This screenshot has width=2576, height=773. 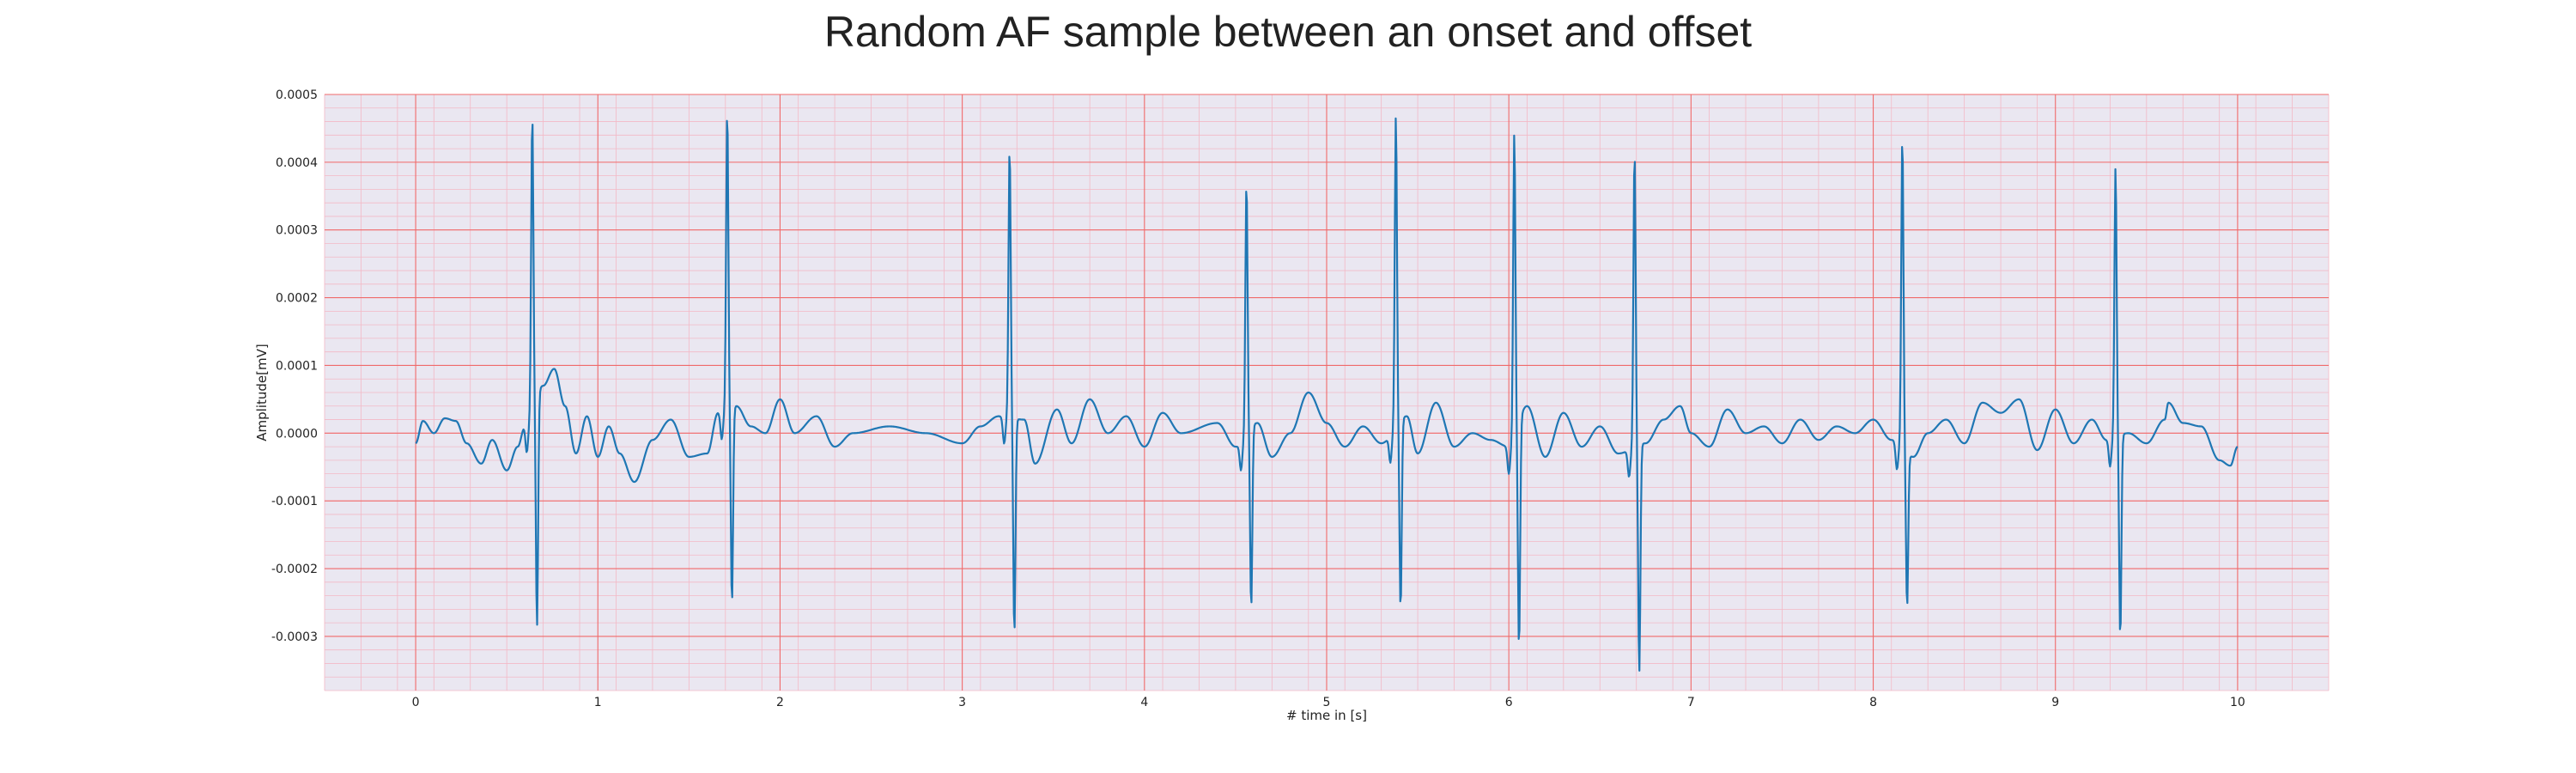 I want to click on x-tick-label: 4, so click(x=1144, y=702).